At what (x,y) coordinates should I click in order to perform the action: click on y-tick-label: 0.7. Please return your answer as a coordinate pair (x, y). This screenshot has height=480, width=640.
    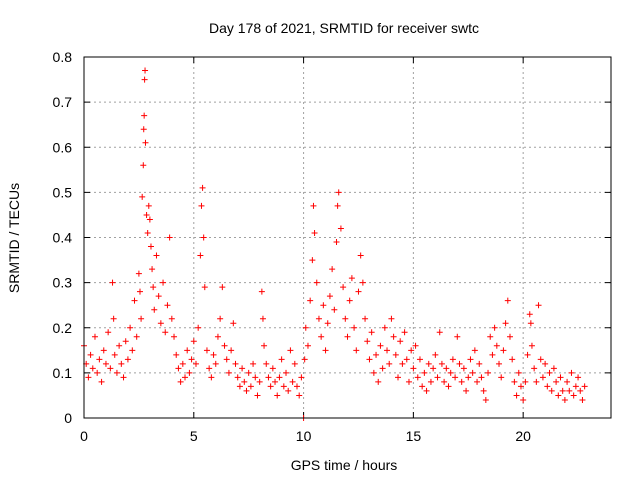
    Looking at the image, I should click on (63, 102).